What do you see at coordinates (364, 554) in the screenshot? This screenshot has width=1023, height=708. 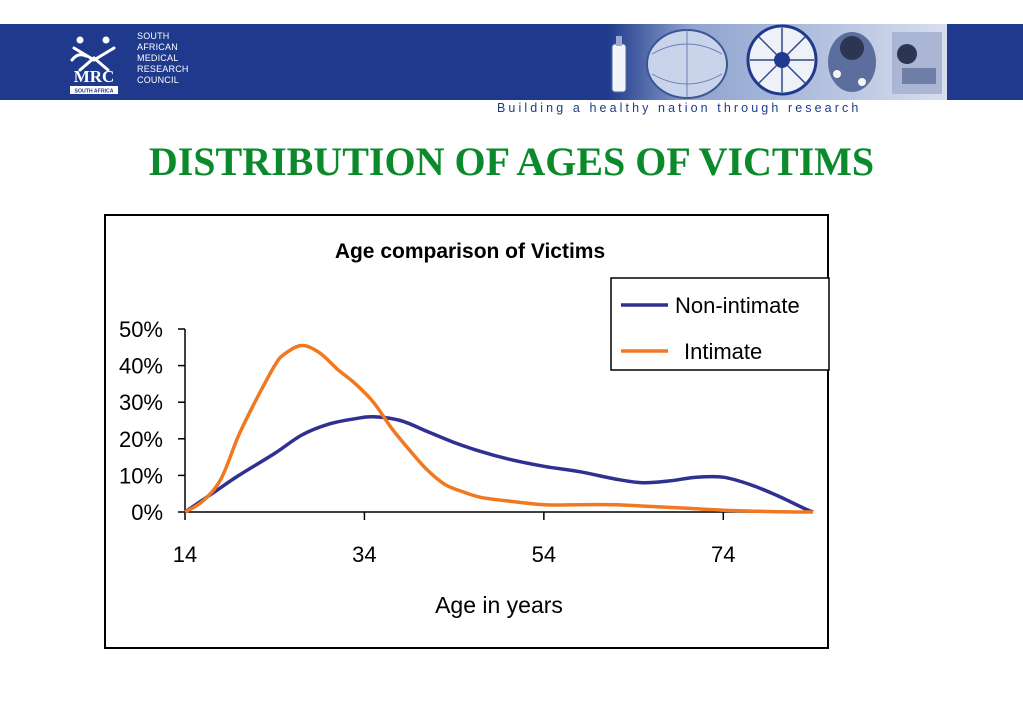 I see `x-tick-label: 34` at bounding box center [364, 554].